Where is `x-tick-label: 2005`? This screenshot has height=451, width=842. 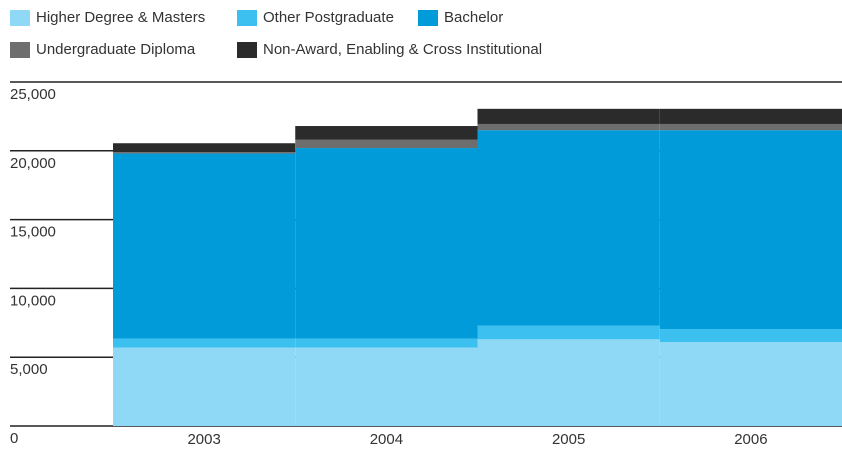
x-tick-label: 2005 is located at coordinates (568, 439).